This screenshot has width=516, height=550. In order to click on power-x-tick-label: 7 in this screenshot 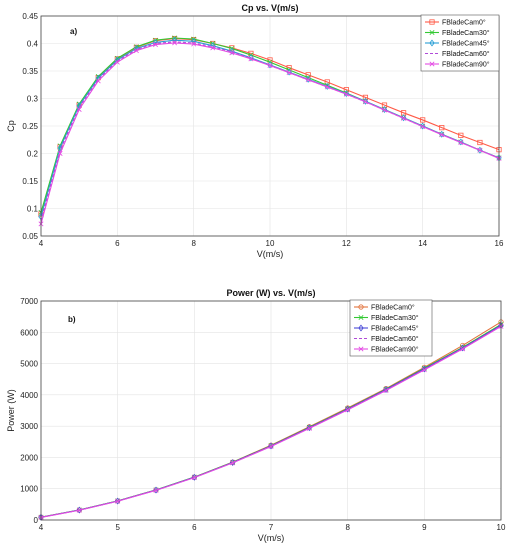, I will do `click(271, 527)`.